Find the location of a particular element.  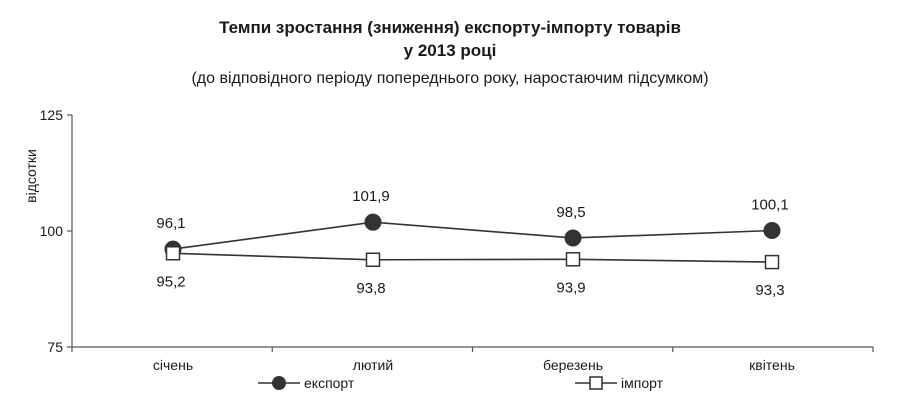

data-label: 93,3 is located at coordinates (769, 290).